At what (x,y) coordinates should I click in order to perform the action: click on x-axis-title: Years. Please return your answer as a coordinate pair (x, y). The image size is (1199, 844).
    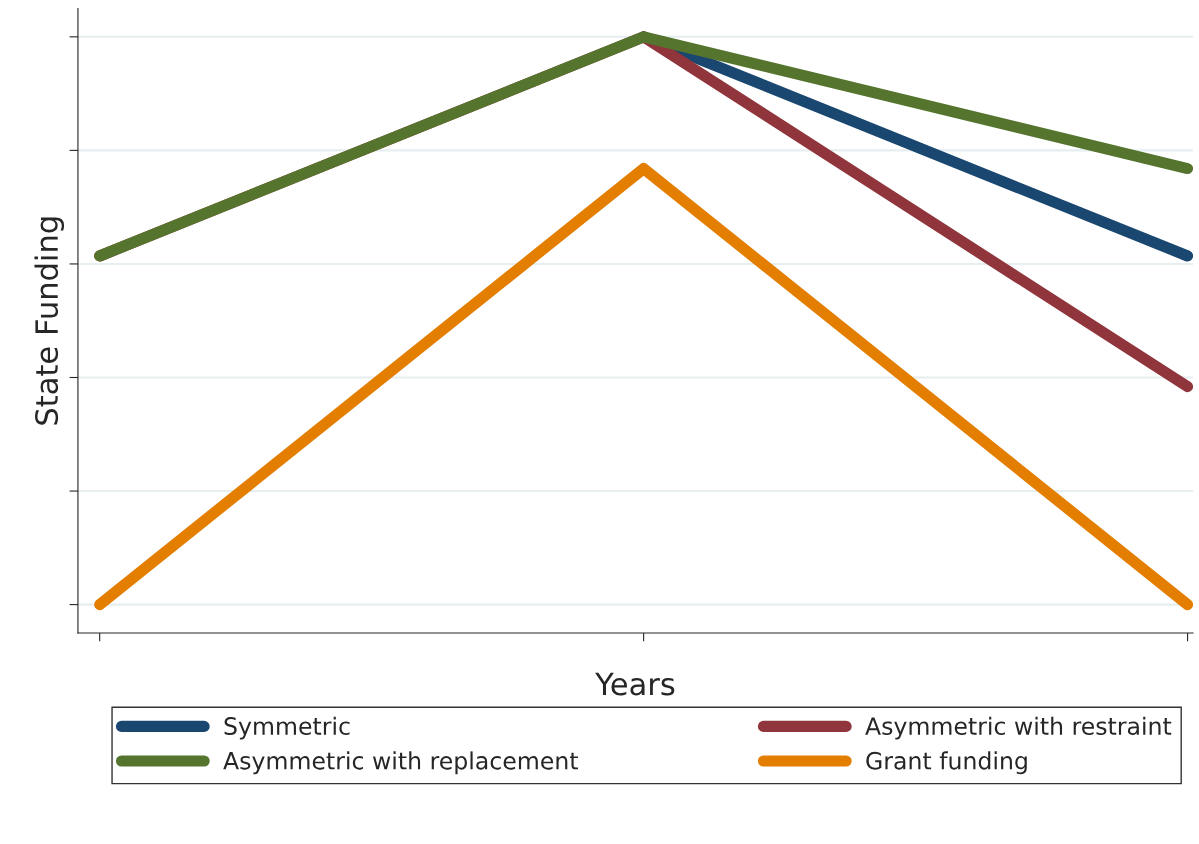
    Looking at the image, I should click on (635, 684).